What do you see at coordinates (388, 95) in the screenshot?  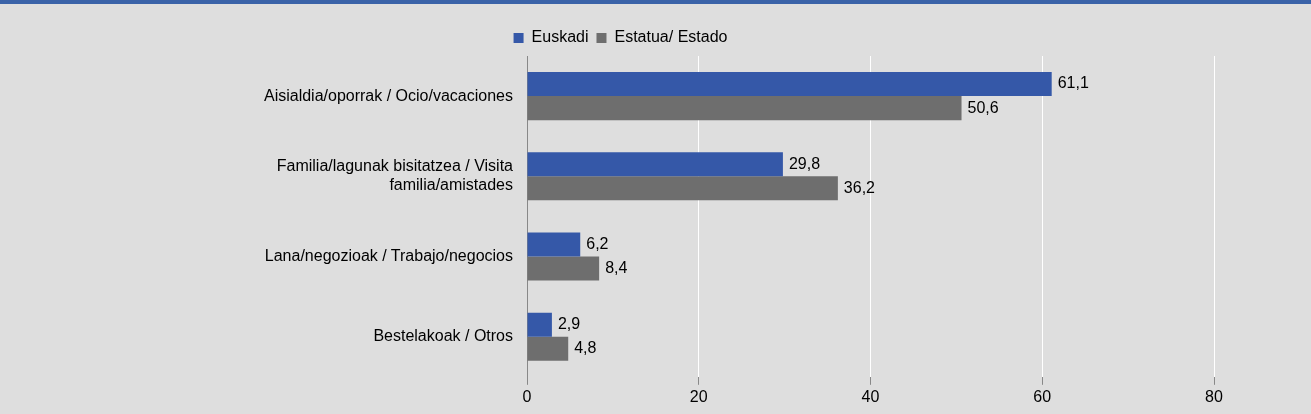 I see `y-tick-label: Aisialdia/oporrak / Ocio/vacaciones` at bounding box center [388, 95].